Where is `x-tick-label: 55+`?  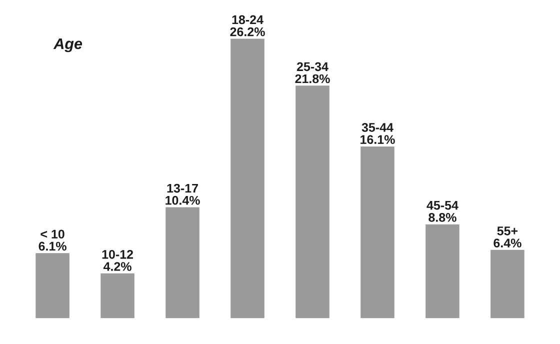
x-tick-label: 55+ is located at coordinates (507, 231).